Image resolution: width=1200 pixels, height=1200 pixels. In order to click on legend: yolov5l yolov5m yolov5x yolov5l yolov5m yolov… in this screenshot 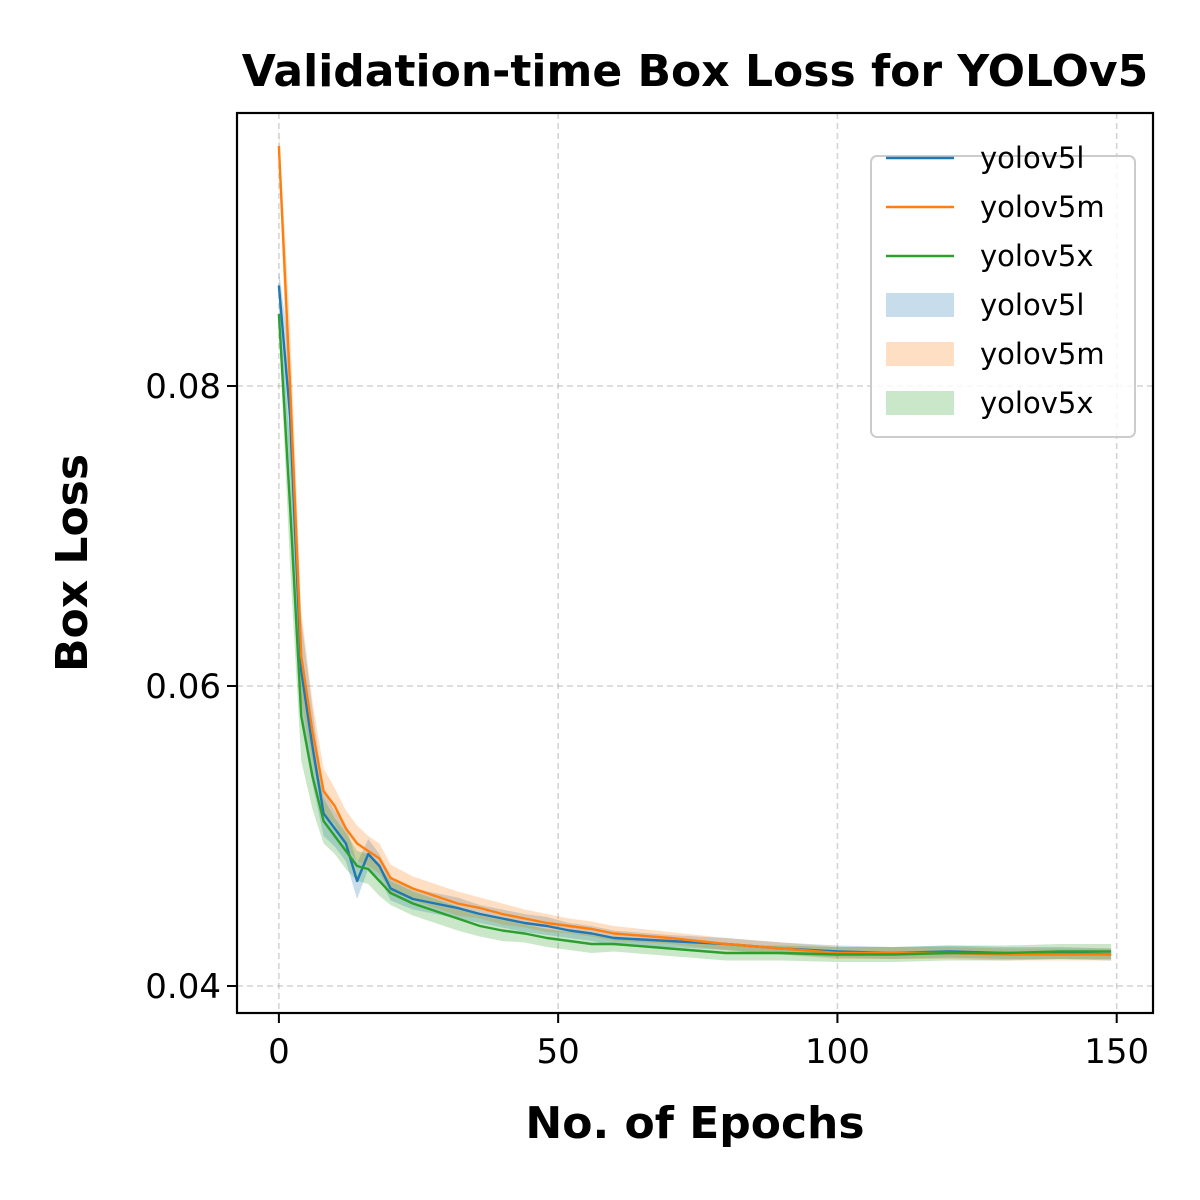, I will do `click(1003, 289)`.